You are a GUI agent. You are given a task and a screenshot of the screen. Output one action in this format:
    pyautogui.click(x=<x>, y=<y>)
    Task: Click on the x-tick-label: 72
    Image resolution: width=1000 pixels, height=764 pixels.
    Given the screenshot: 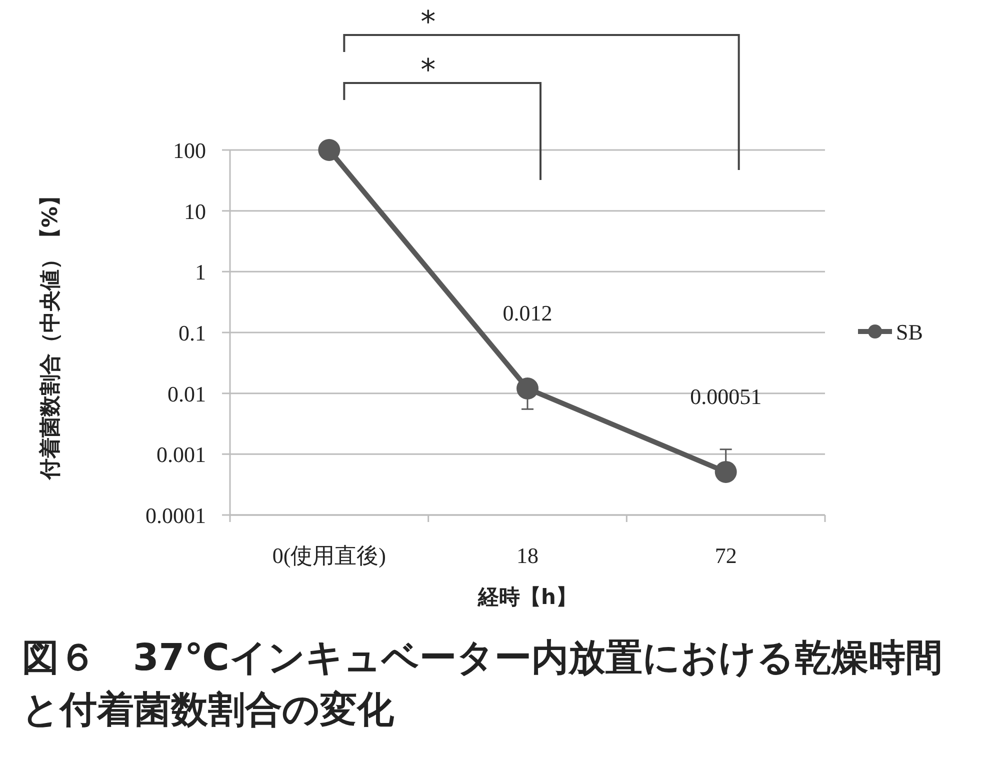 What is the action you would take?
    pyautogui.click(x=725, y=555)
    